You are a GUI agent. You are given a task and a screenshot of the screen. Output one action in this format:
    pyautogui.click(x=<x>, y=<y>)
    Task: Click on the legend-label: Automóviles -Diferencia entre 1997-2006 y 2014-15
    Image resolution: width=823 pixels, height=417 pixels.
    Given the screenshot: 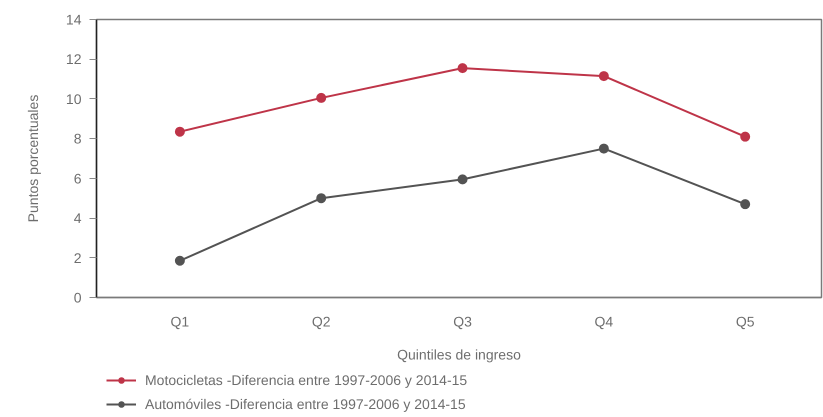 What is the action you would take?
    pyautogui.click(x=305, y=404)
    